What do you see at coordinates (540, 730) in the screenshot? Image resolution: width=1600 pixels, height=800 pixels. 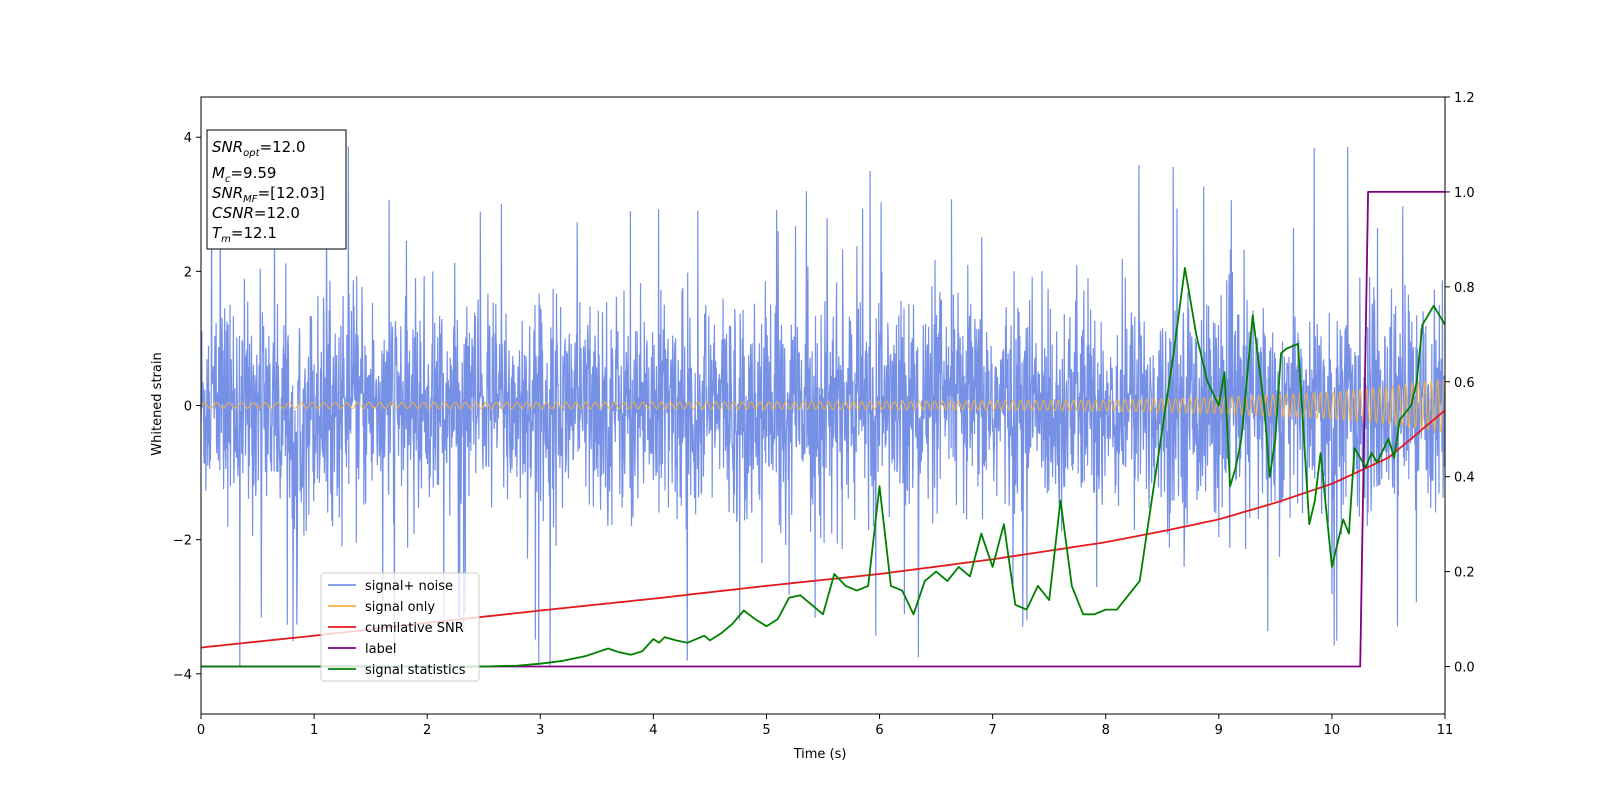 I see `x-tick-label: 3` at bounding box center [540, 730].